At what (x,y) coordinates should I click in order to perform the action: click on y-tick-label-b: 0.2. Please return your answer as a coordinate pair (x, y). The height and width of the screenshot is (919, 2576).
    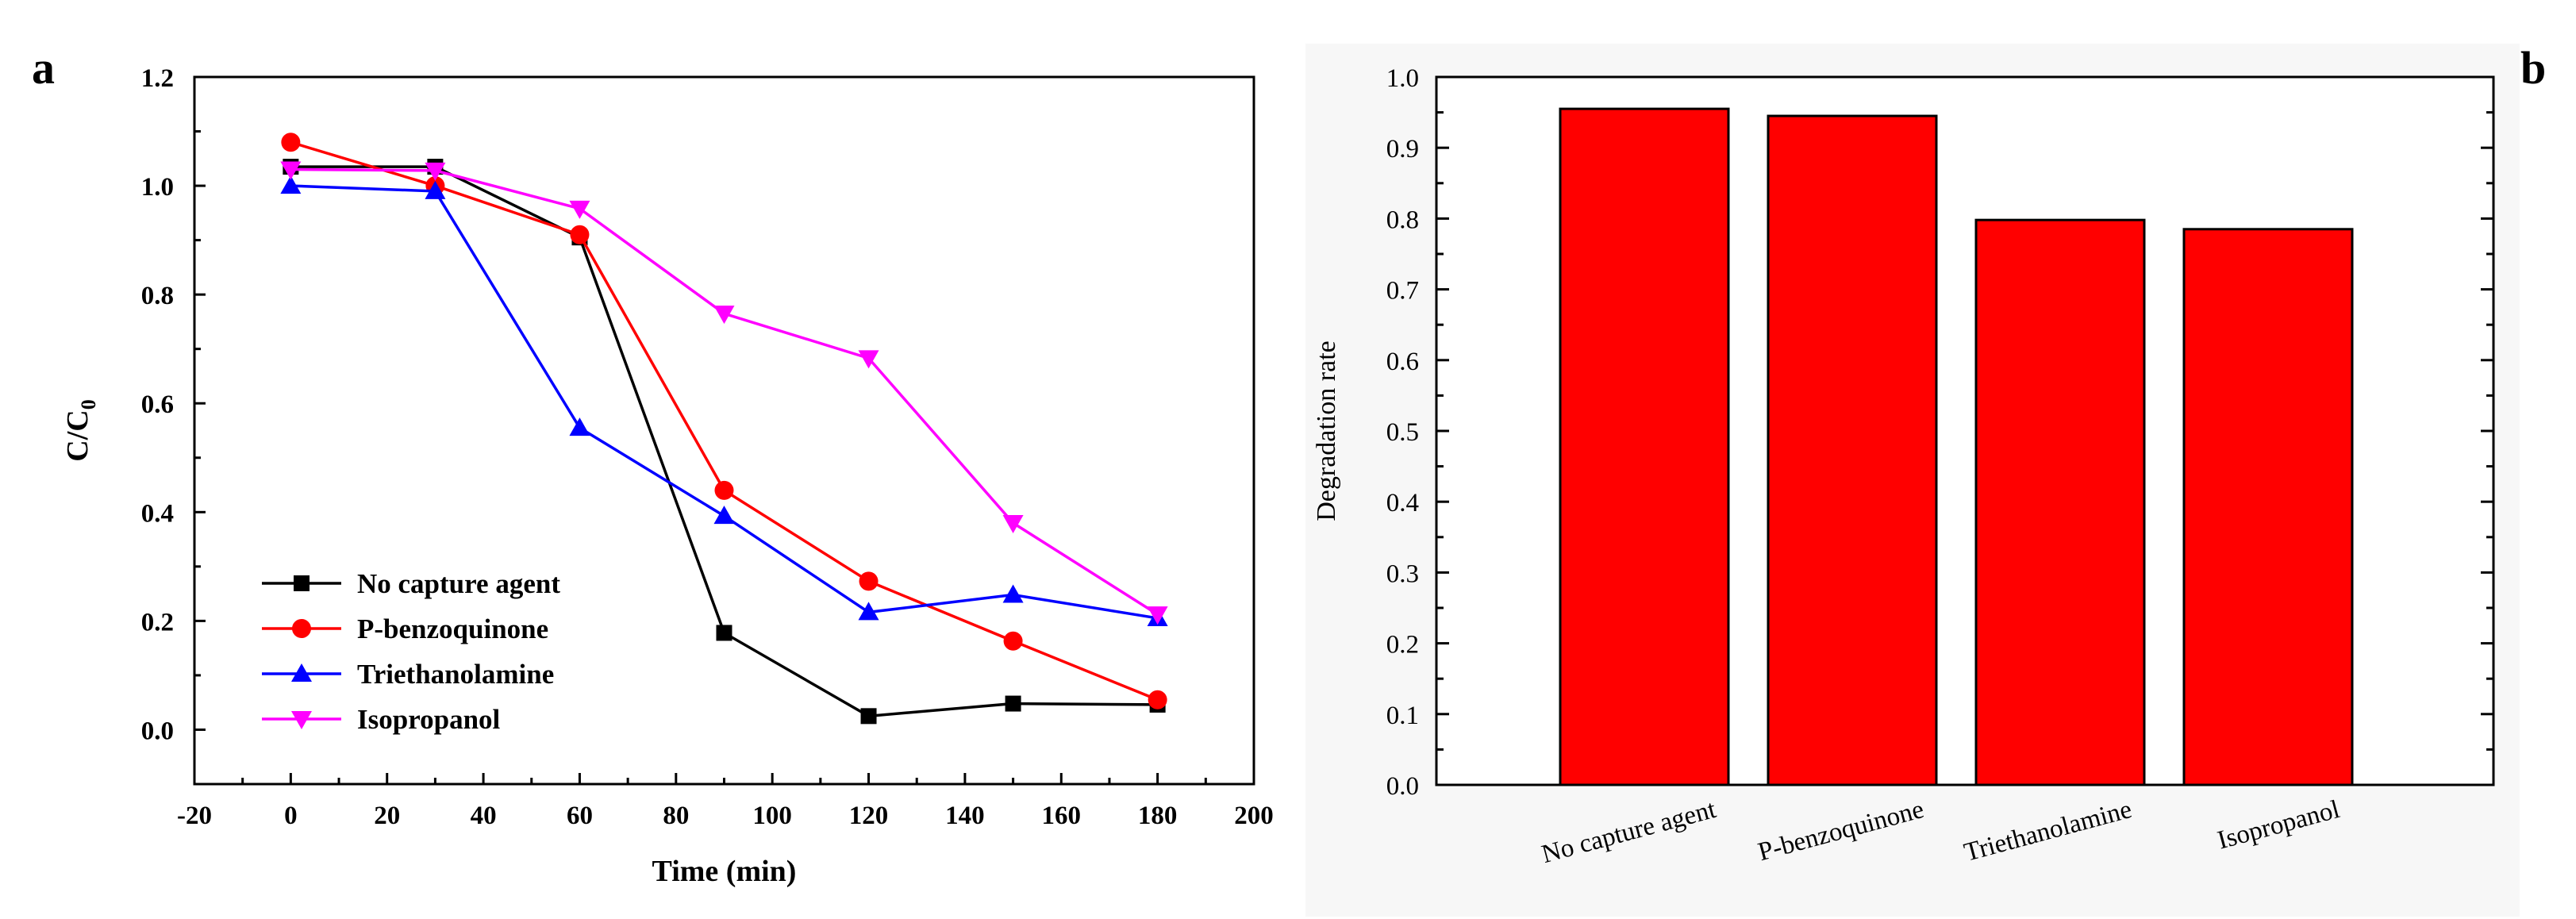
    Looking at the image, I should click on (1402, 645).